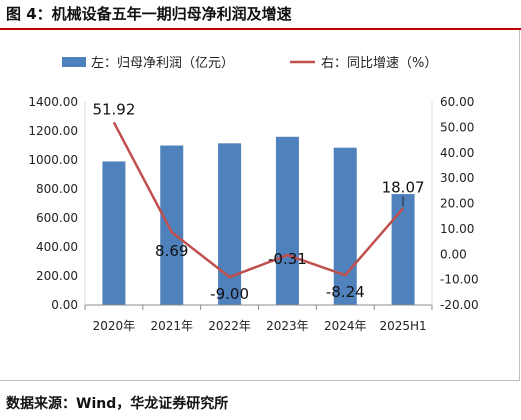  I want to click on category-label: 2022年, so click(229, 326).